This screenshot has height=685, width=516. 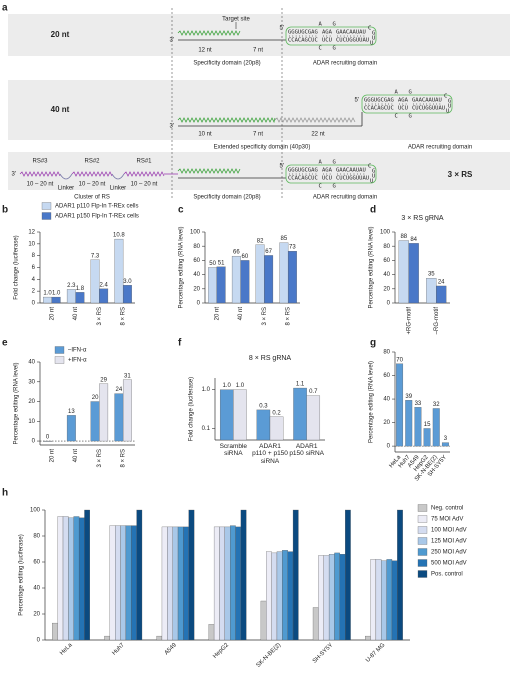 I want to click on segment-label: 12 nt, so click(x=205, y=51).